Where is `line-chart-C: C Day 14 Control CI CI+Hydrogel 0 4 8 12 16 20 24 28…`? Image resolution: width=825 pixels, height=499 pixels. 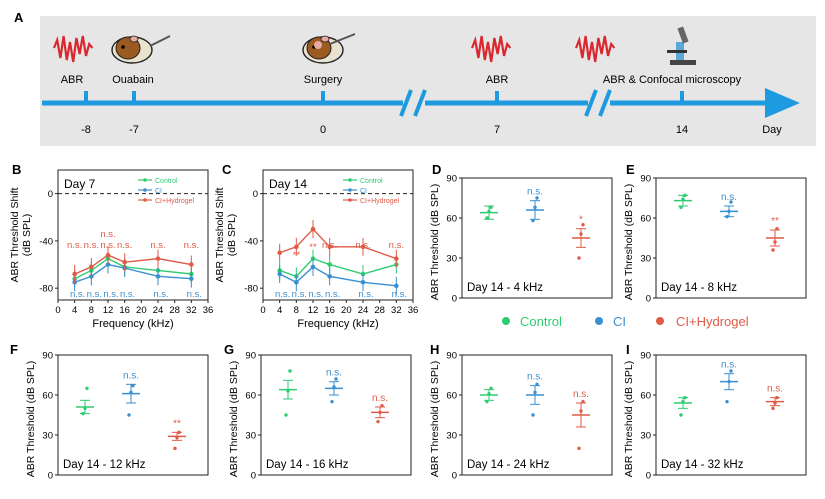
line-chart-C: C Day 14 Control CI CI+Hydrogel 0 4 8 12 16 20 24 28… is located at coordinates (316, 246).